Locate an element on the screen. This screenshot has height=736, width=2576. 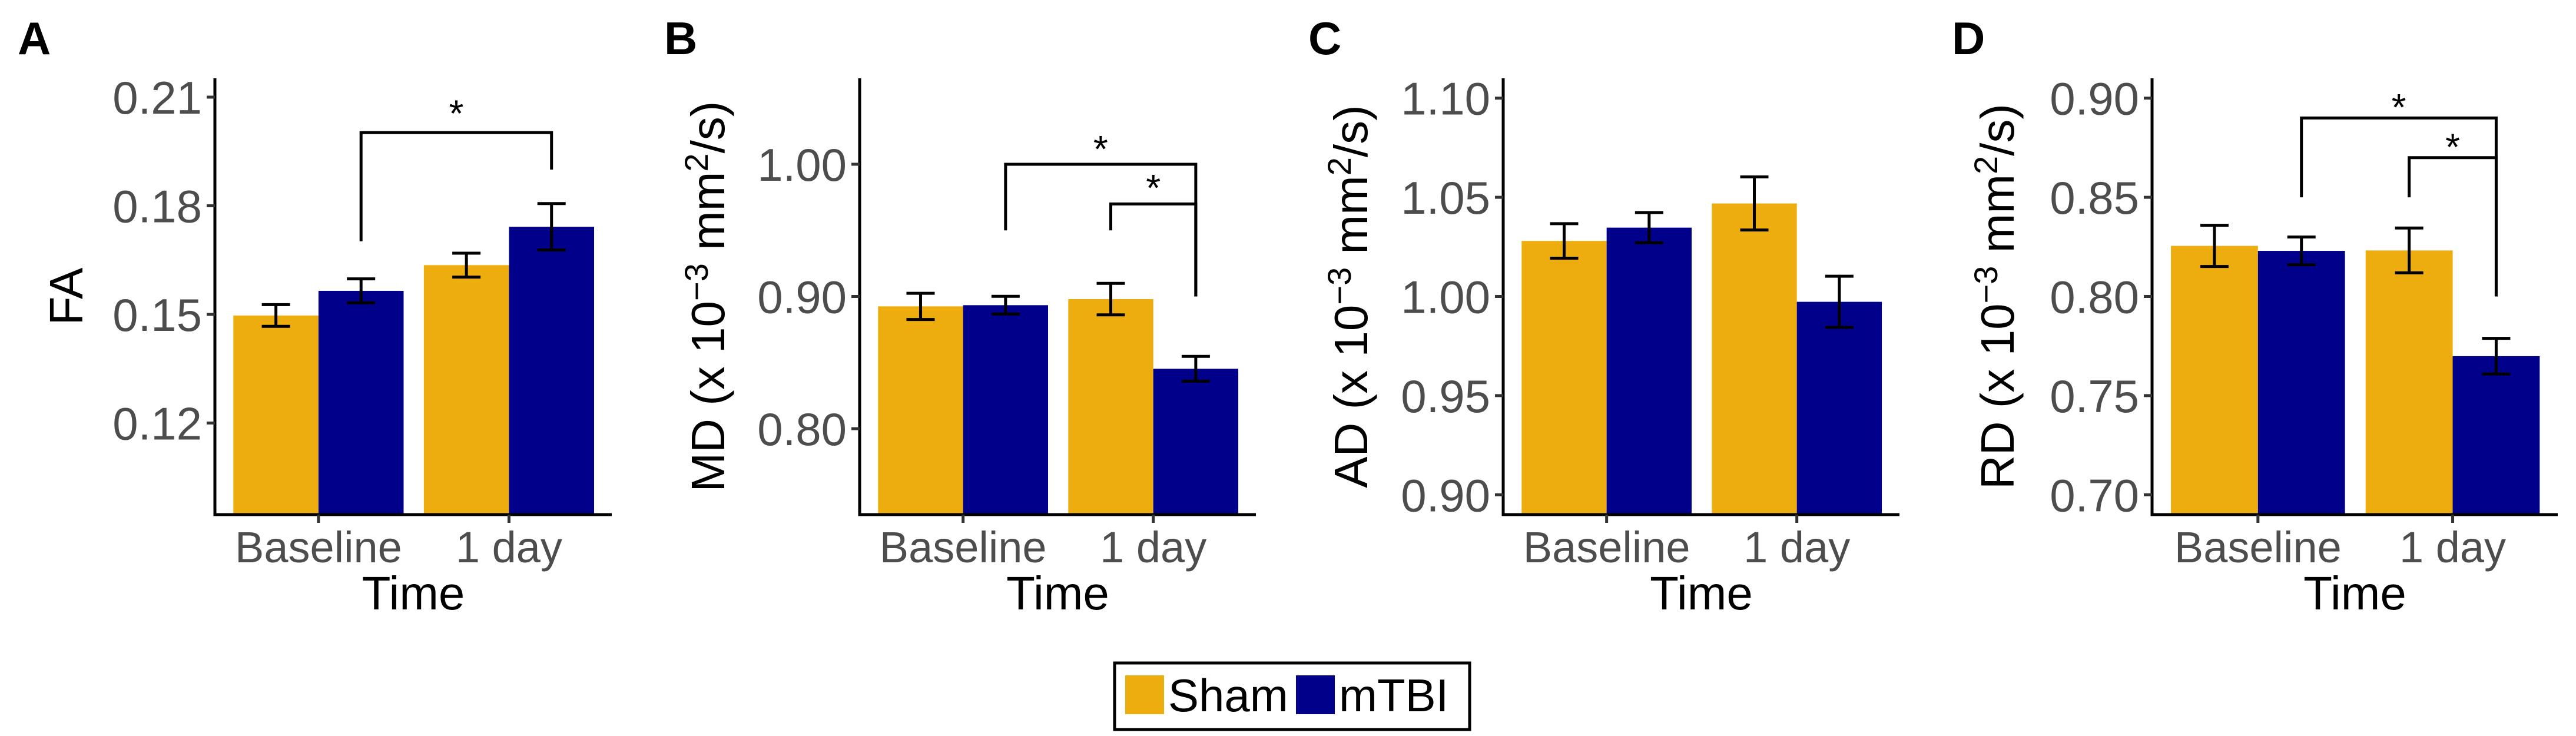
panel-label: C is located at coordinates (1324, 38).